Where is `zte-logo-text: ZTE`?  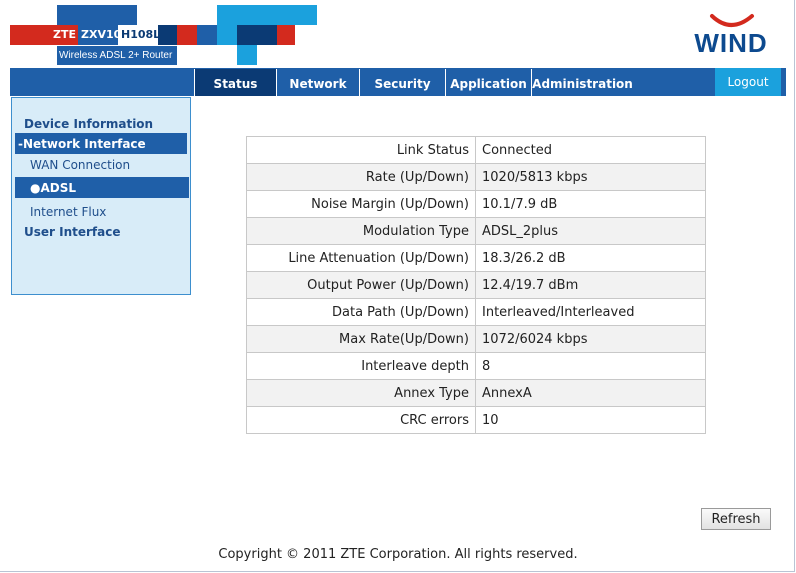 zte-logo-text: ZTE is located at coordinates (64, 34).